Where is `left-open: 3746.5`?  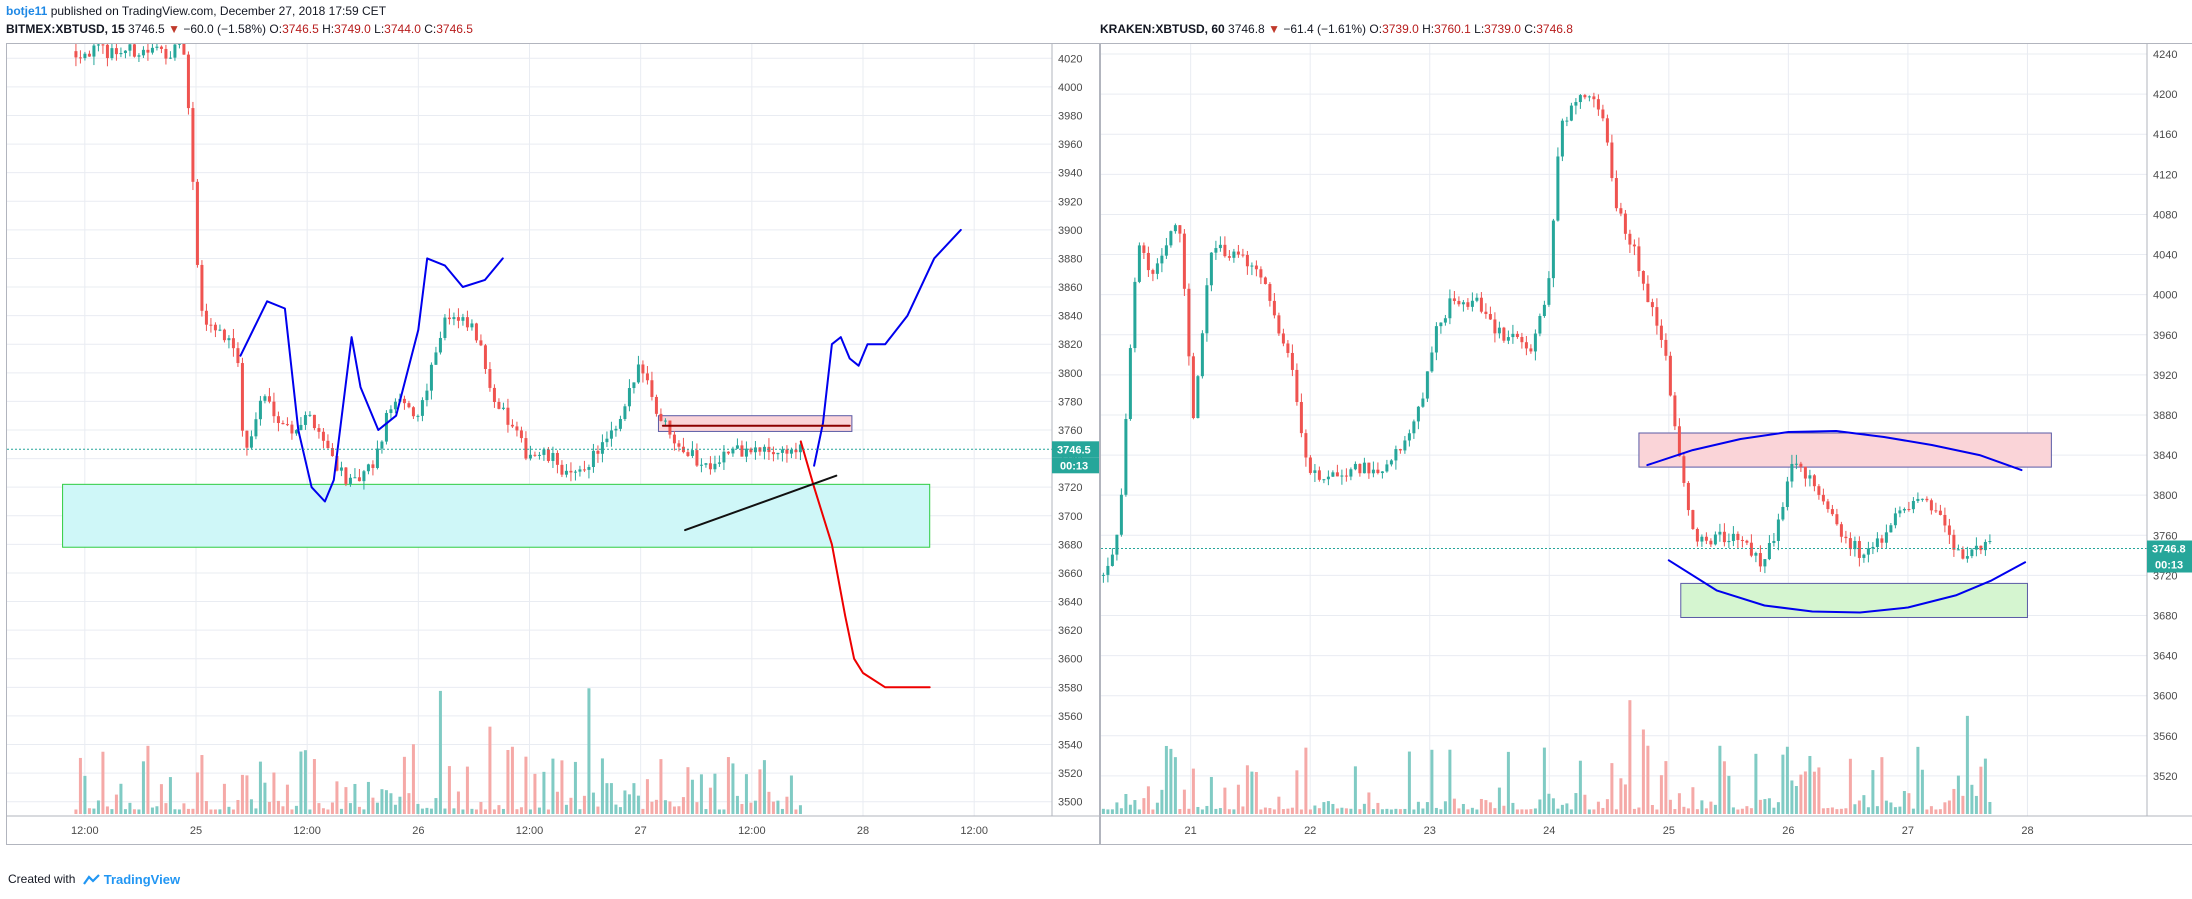 left-open: 3746.5 is located at coordinates (300, 29).